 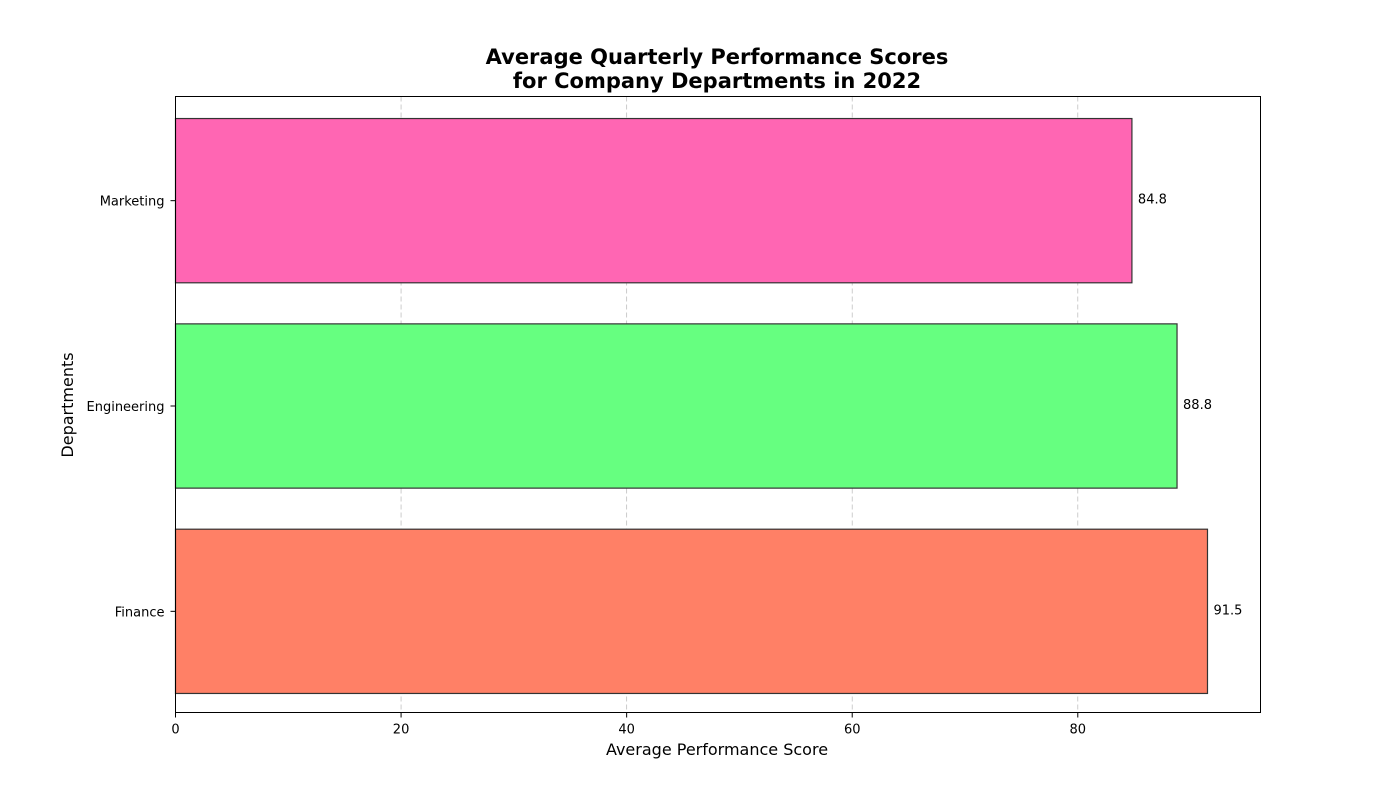 What do you see at coordinates (1197, 405) in the screenshot?
I see `bar-value-label: 88.8` at bounding box center [1197, 405].